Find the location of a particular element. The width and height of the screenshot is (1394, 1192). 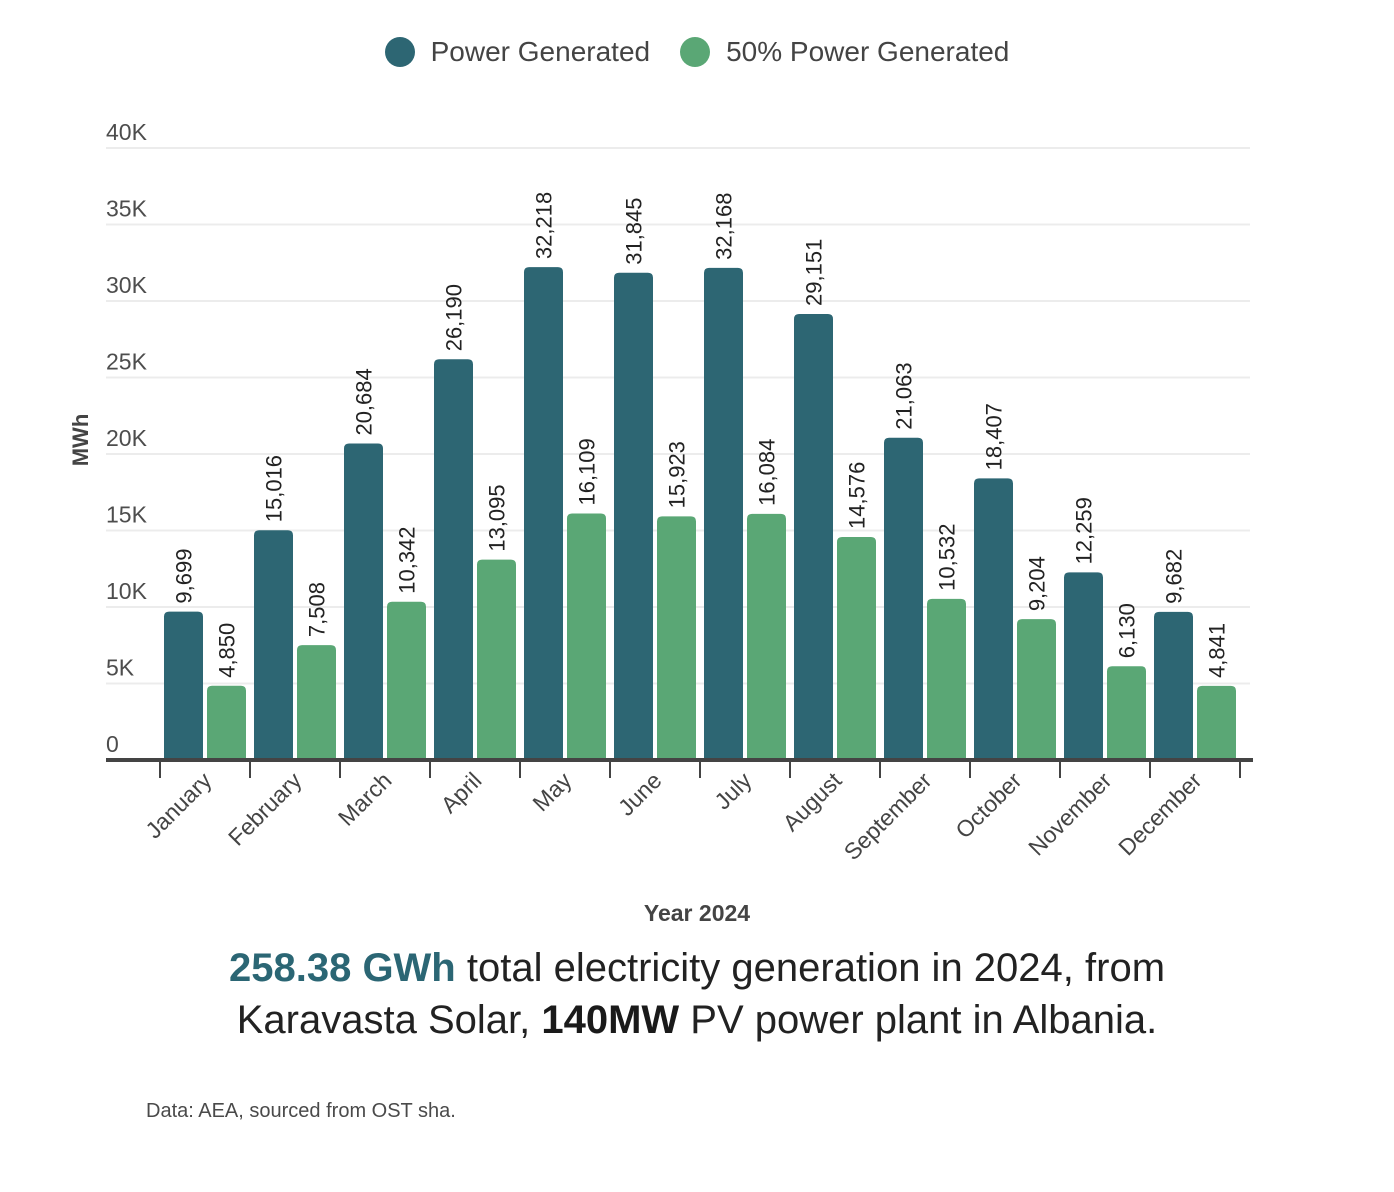

bar-label-half-power-generated-september: 10,532 is located at coordinates (947, 557).